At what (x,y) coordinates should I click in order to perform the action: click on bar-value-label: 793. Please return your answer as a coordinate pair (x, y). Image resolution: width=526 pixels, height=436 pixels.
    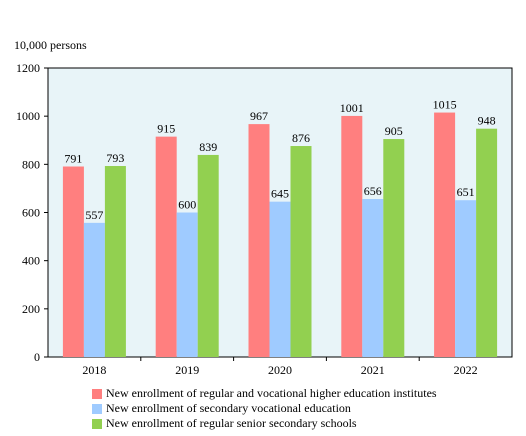
    Looking at the image, I should click on (115, 158).